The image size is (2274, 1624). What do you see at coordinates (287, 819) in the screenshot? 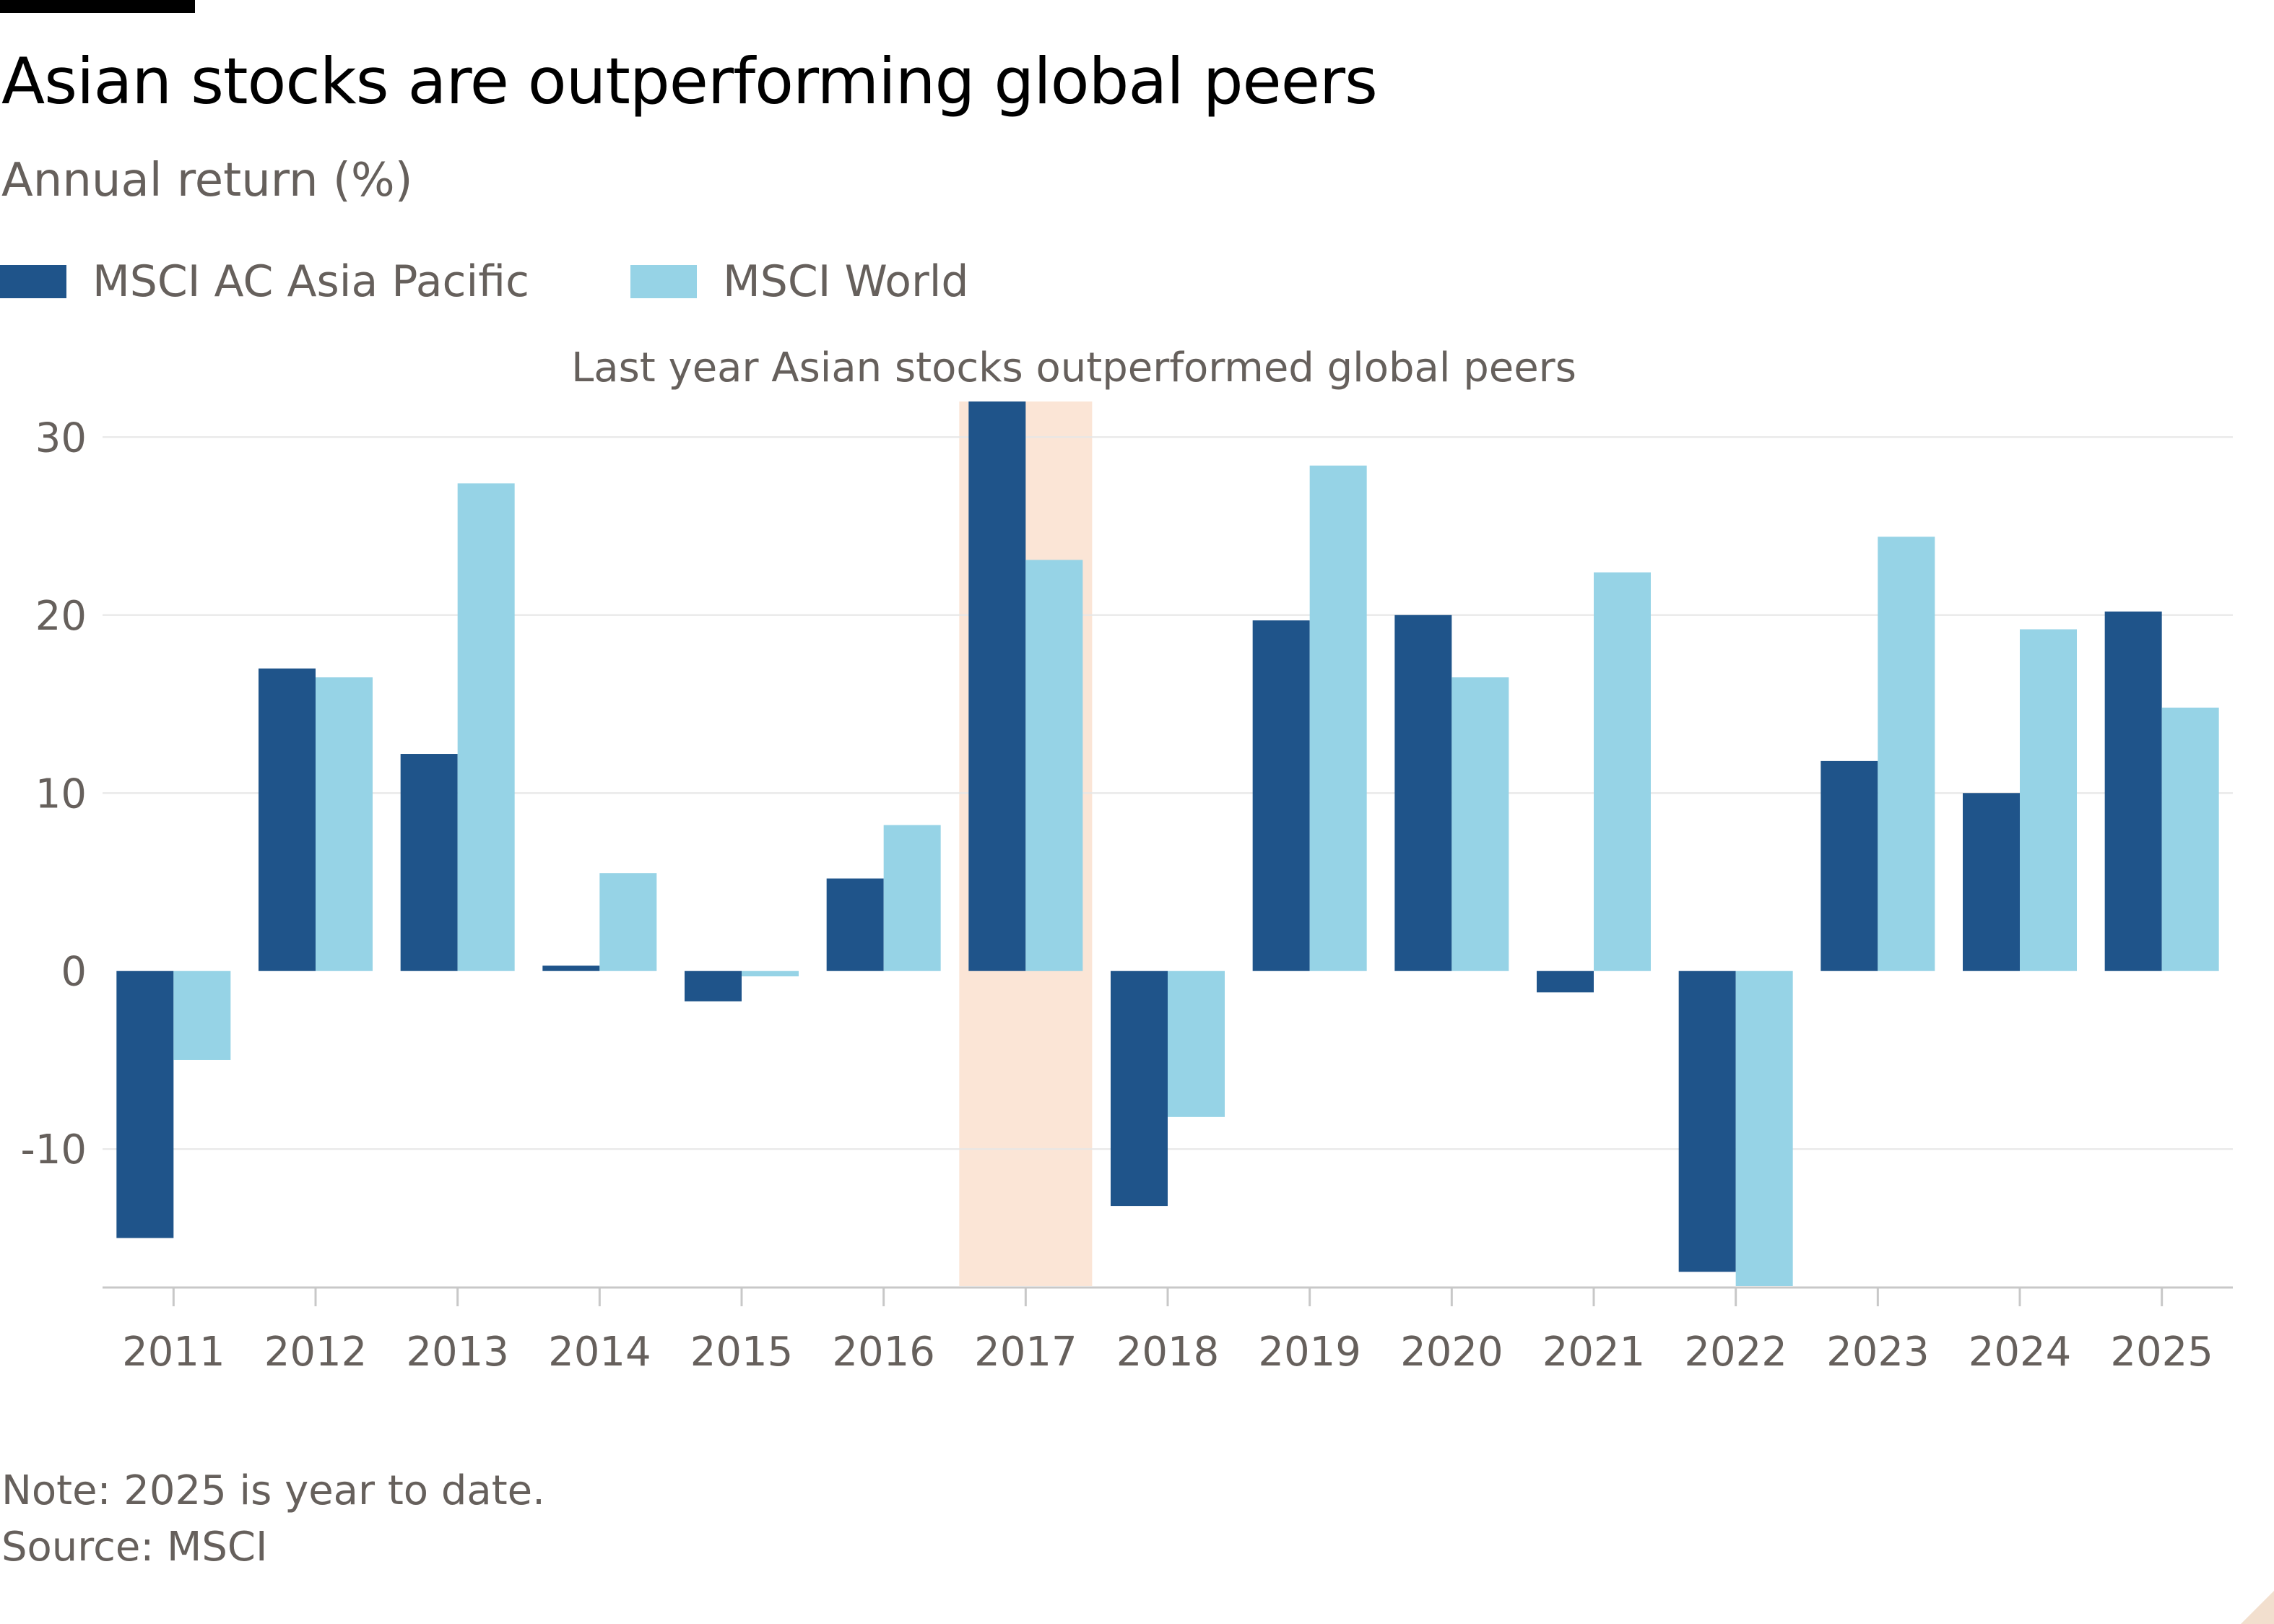
I see `bar-asia-2012` at bounding box center [287, 819].